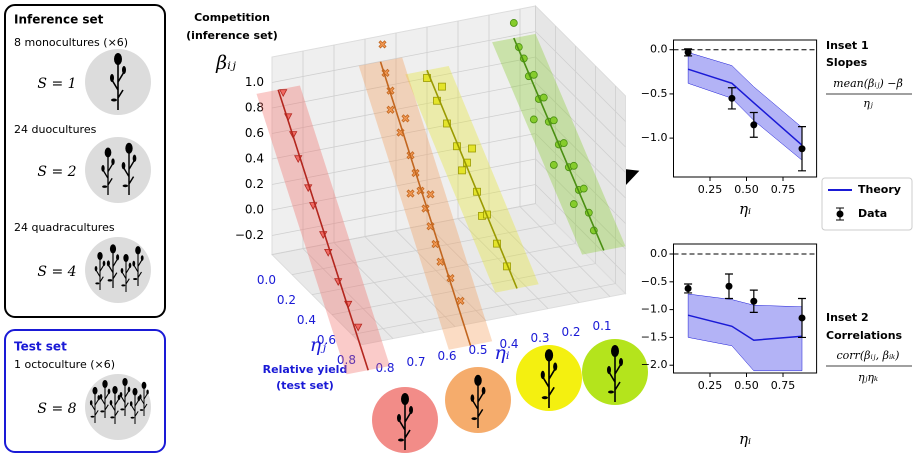 Image resolution: width=914 pixels, height=455 pixels. I want to click on x-tick-label: 0.7, so click(415, 362).